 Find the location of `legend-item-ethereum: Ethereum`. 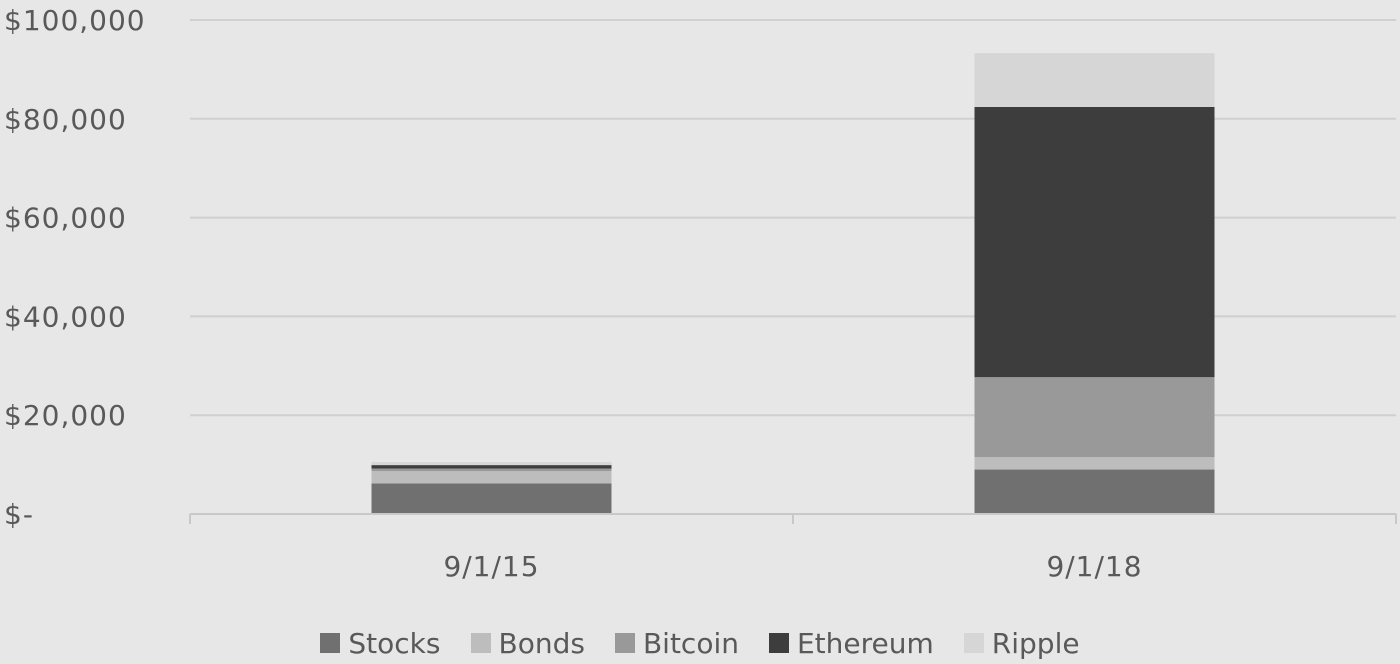

legend-item-ethereum: Ethereum is located at coordinates (851, 643).